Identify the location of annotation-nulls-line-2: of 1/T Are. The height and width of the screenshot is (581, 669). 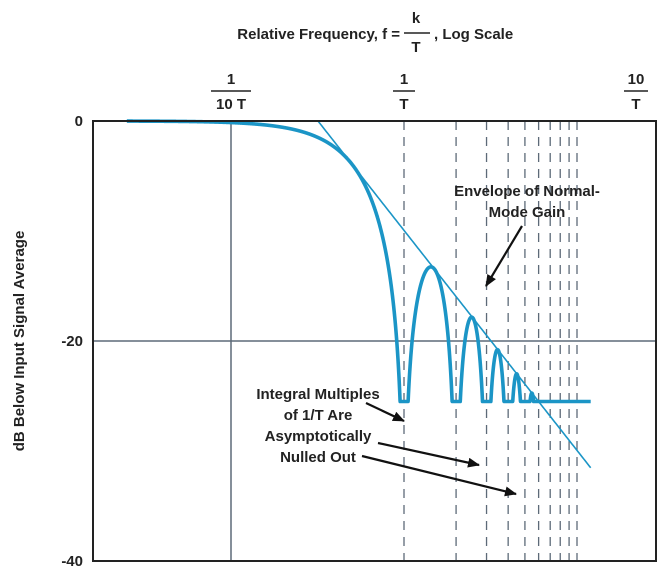
(318, 415).